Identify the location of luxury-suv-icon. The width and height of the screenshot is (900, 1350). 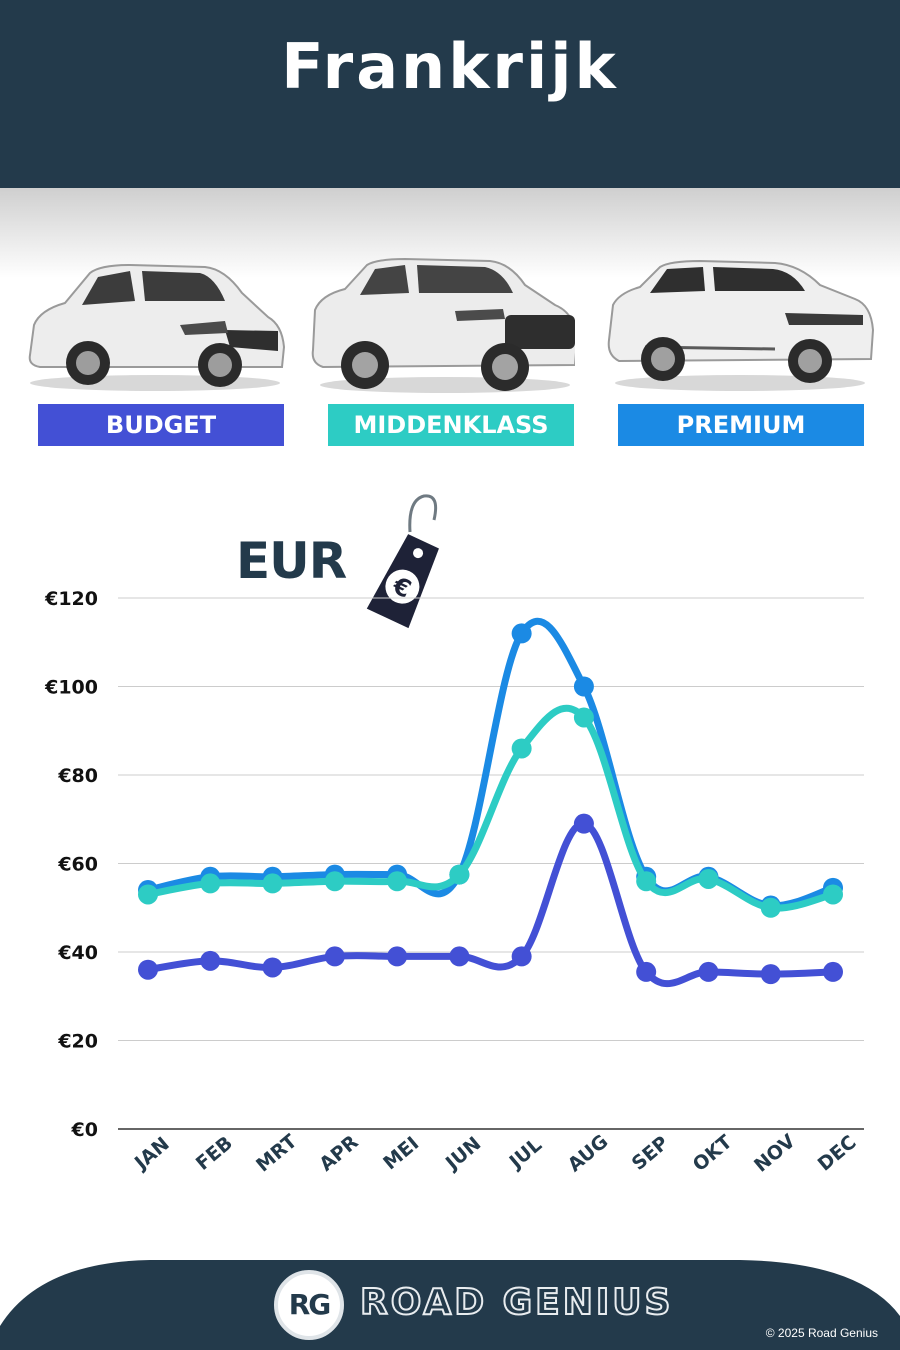
(740, 325).